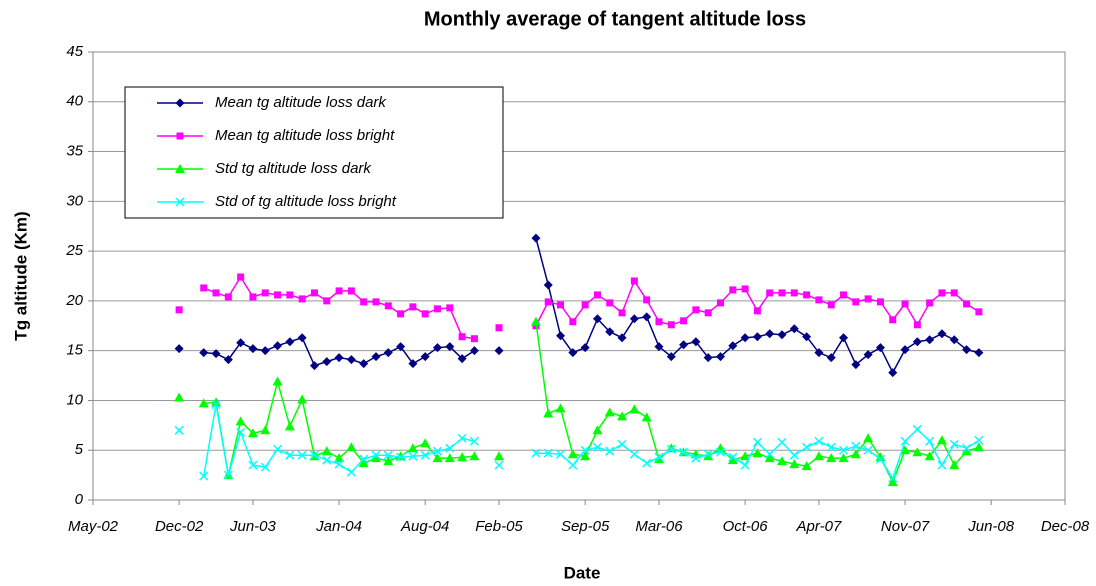  Describe the element at coordinates (338, 526) in the screenshot. I see `x-tick-label: Jan-04` at that location.